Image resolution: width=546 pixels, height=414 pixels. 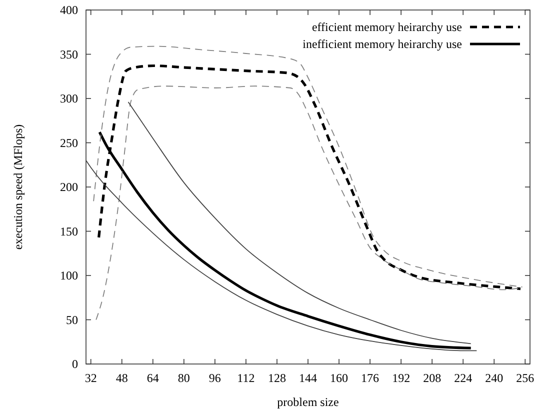 What do you see at coordinates (308, 402) in the screenshot?
I see `x-axis-title: problem size` at bounding box center [308, 402].